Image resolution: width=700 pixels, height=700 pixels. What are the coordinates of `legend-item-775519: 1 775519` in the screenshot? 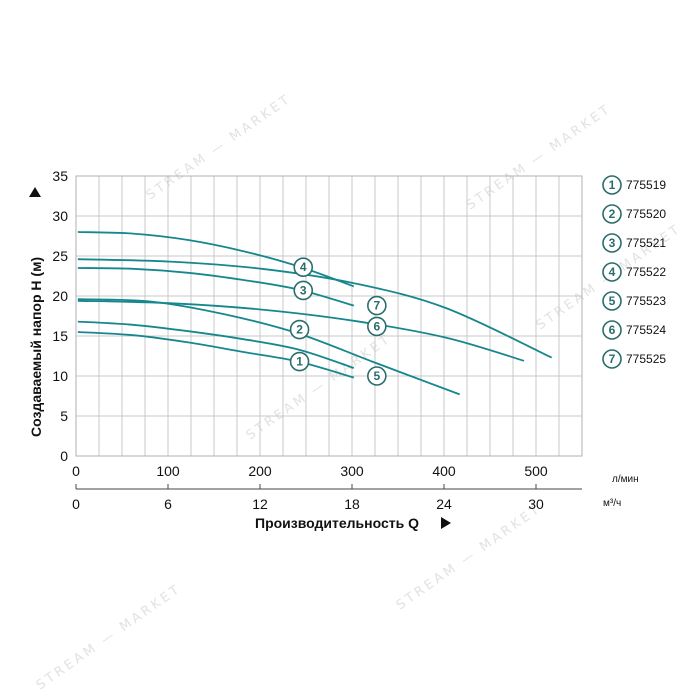 It's located at (634, 185).